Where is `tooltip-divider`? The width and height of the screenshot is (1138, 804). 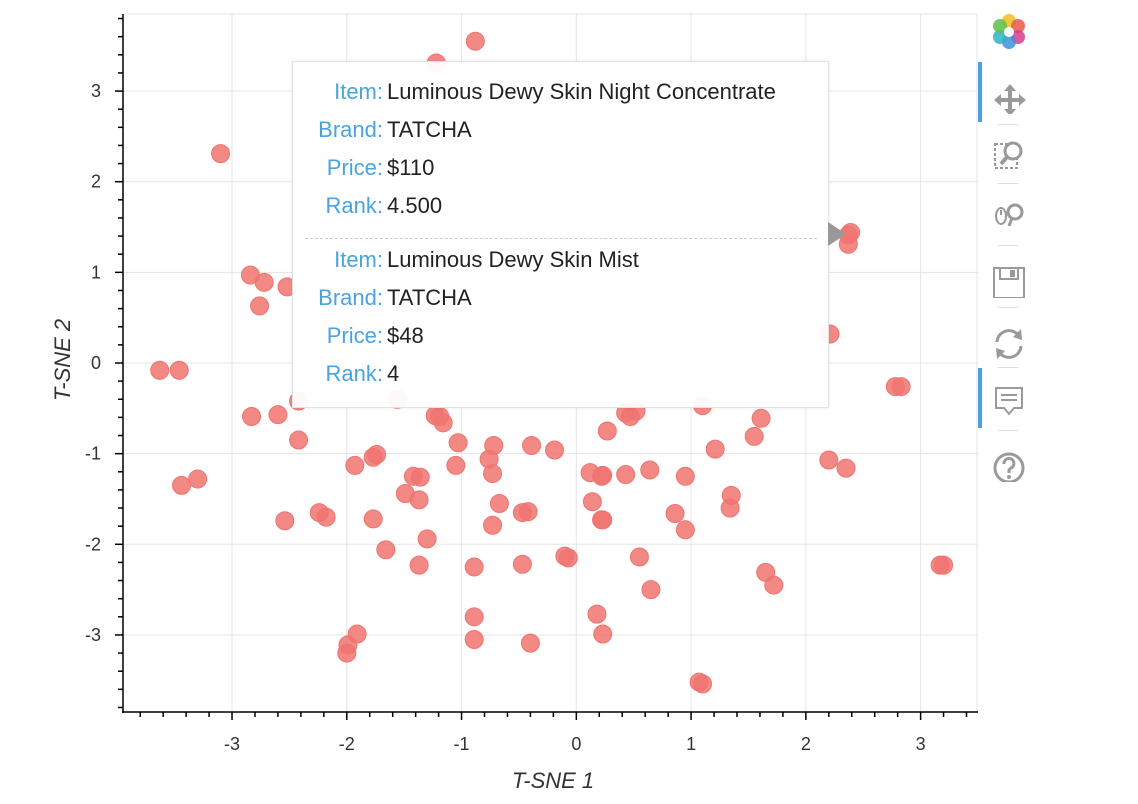 tooltip-divider is located at coordinates (561, 238).